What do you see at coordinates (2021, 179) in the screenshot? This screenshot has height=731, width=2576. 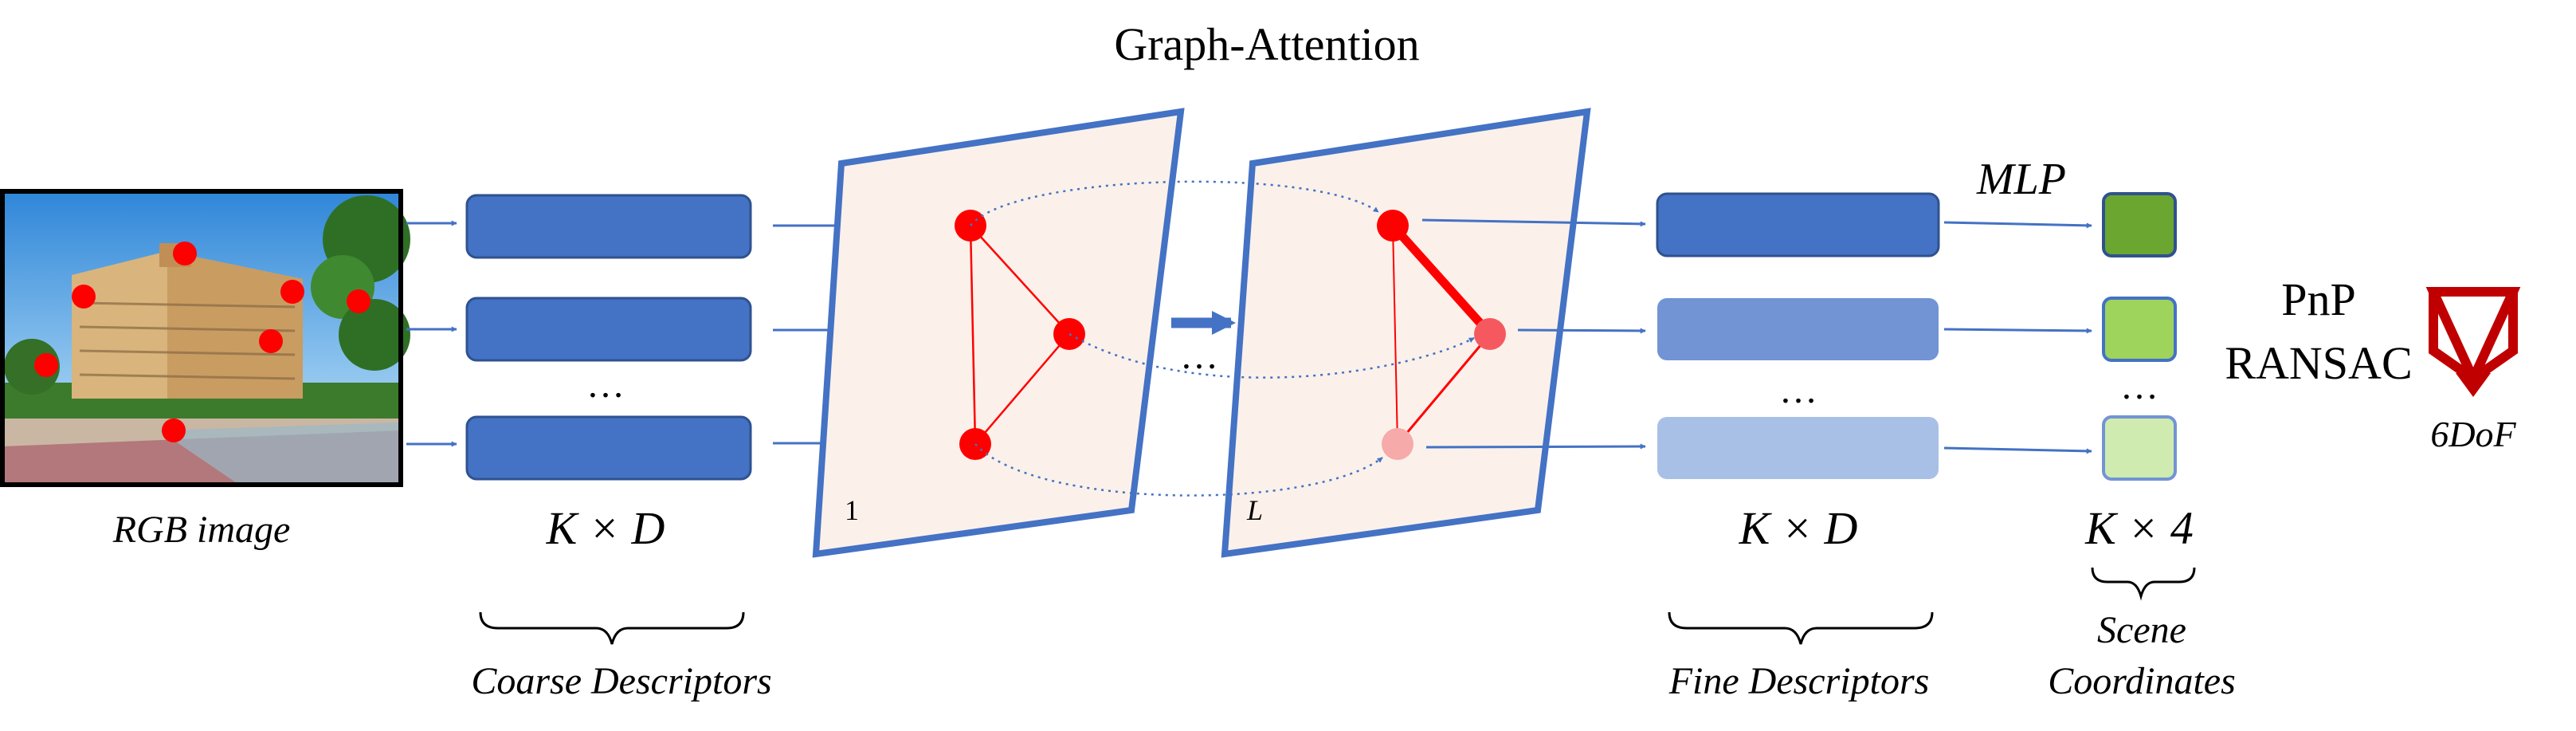 I see `mlp-label: MLP` at bounding box center [2021, 179].